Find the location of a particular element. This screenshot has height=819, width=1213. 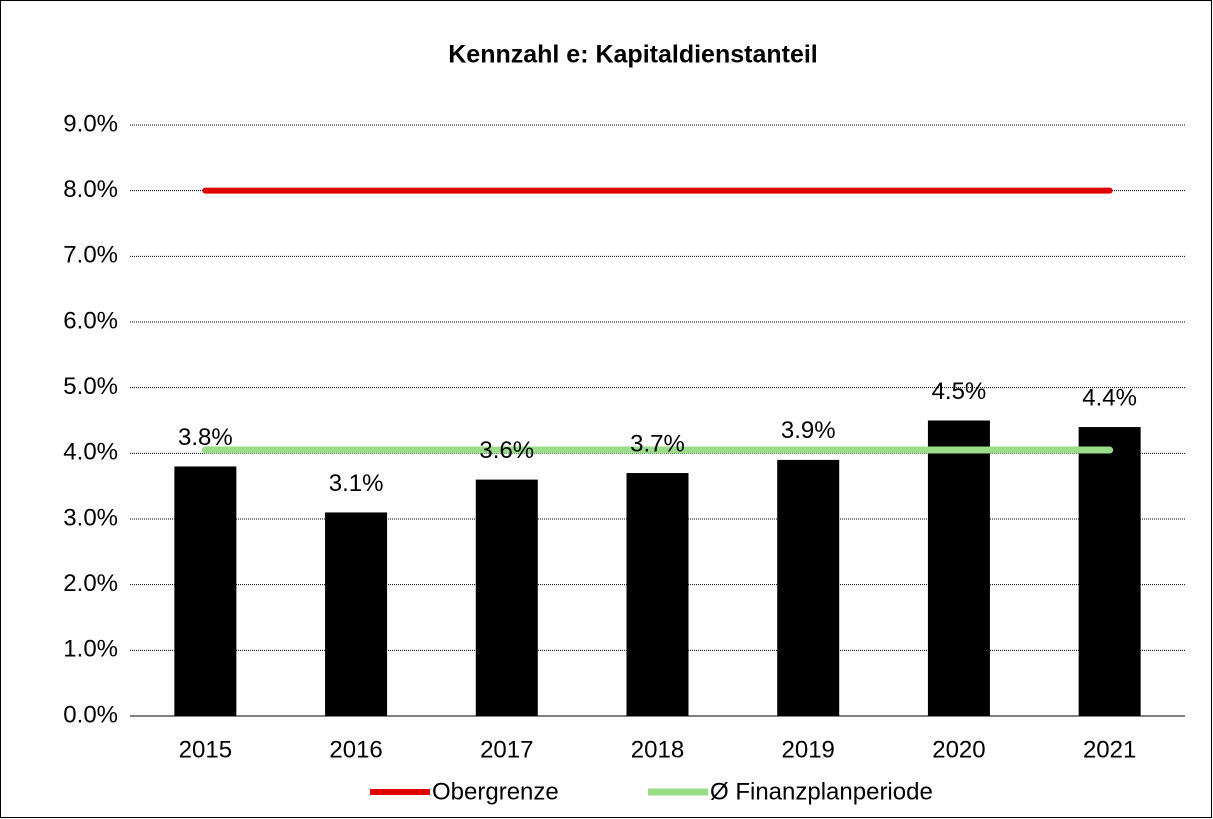

legend-label: Ø Finanzplanperiode is located at coordinates (821, 791).